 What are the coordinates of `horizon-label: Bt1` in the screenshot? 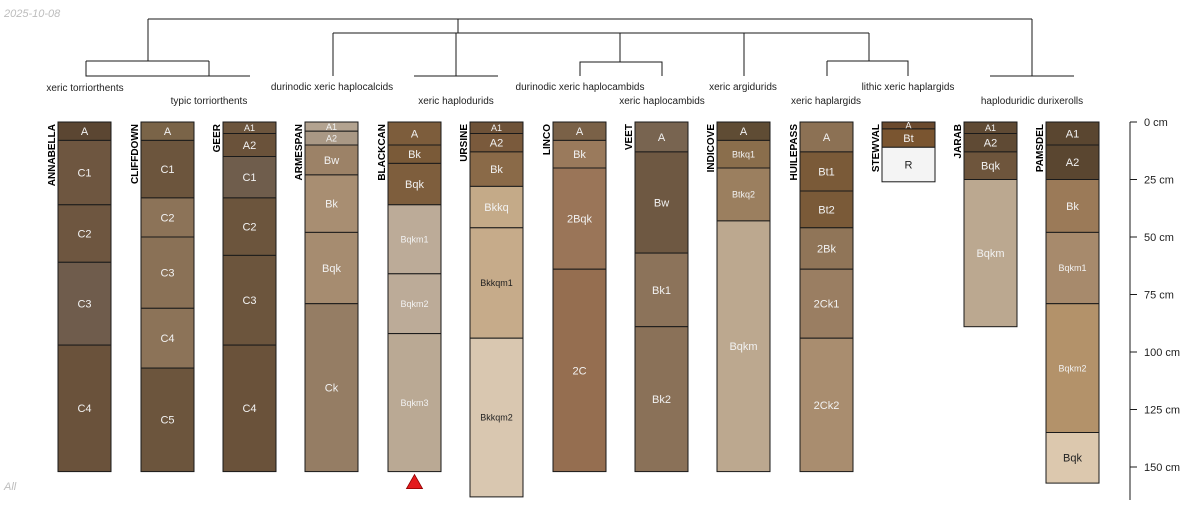 It's located at (826, 172).